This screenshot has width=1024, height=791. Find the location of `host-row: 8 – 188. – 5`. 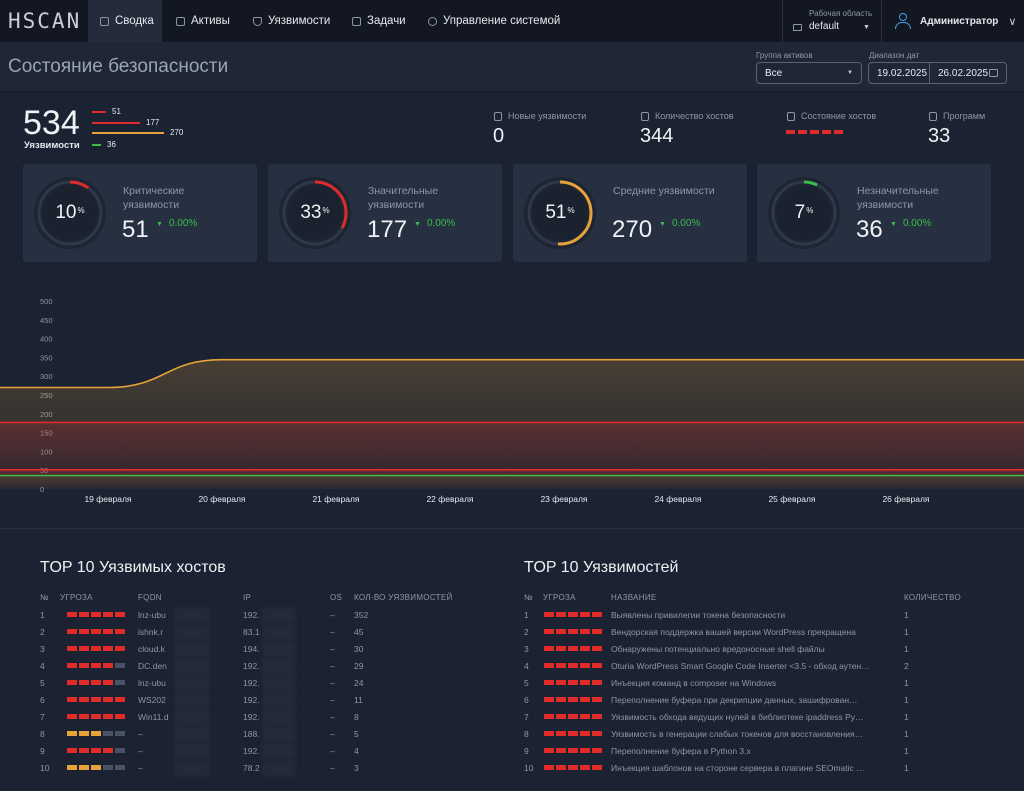

host-row: 8 – 188. – 5 is located at coordinates (270, 734).